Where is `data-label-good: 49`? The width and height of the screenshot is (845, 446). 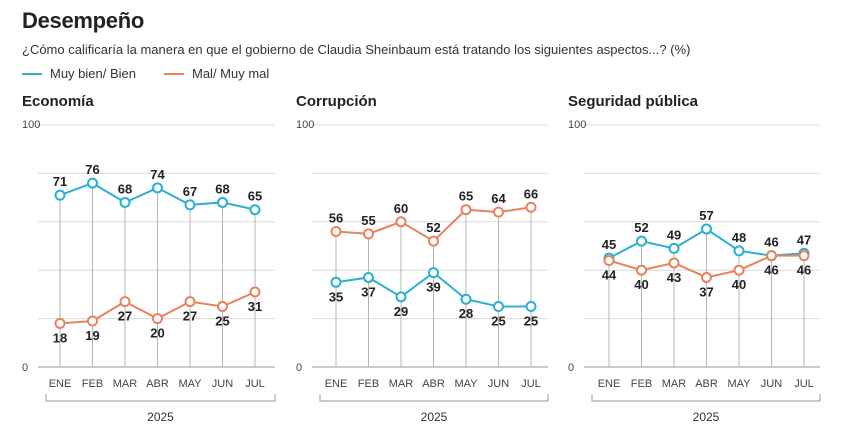 data-label-good: 49 is located at coordinates (674, 234).